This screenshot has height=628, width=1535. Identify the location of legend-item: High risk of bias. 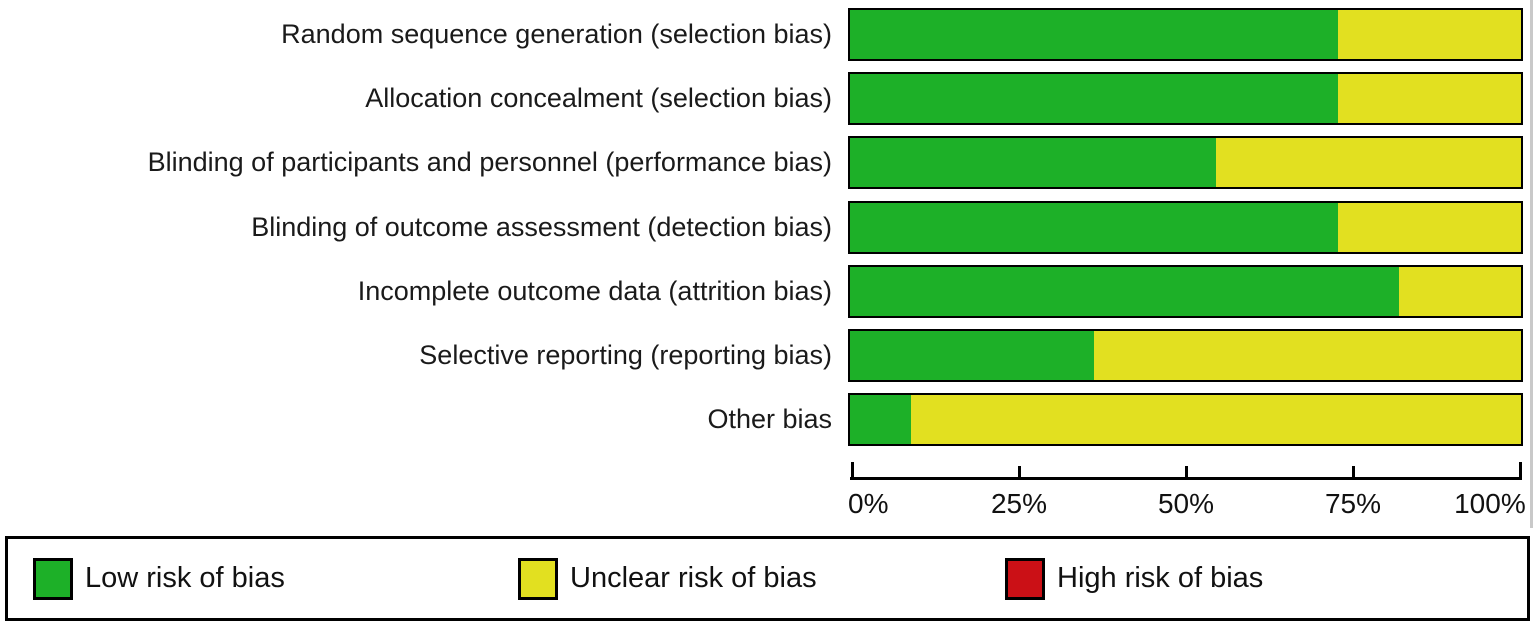
(1134, 578).